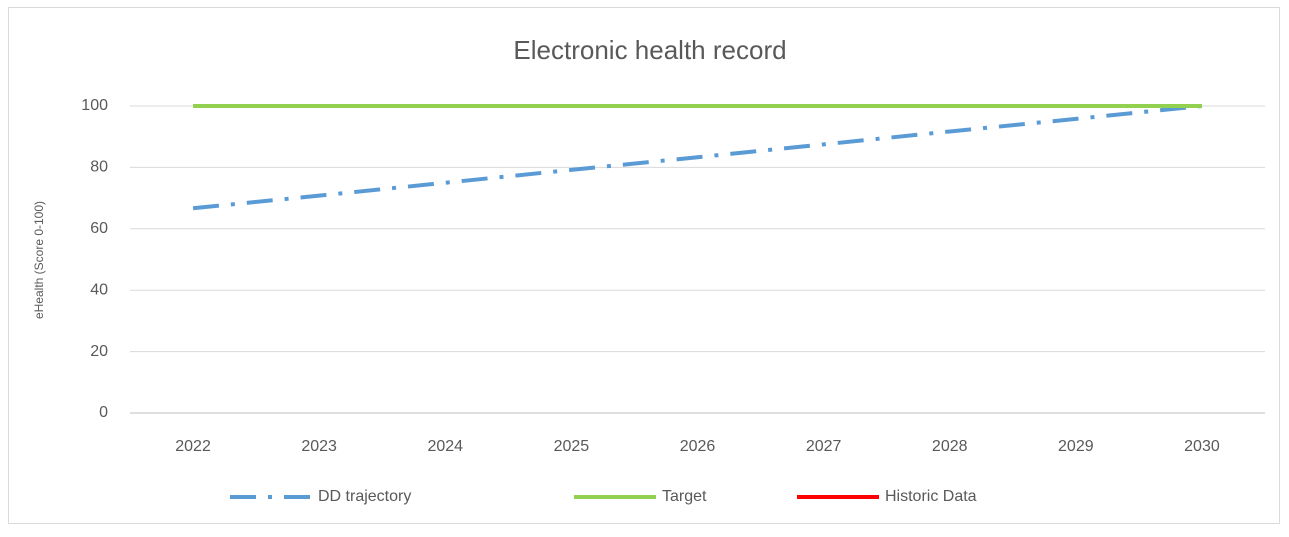  What do you see at coordinates (99, 167) in the screenshot?
I see `y-tick-label: 80` at bounding box center [99, 167].